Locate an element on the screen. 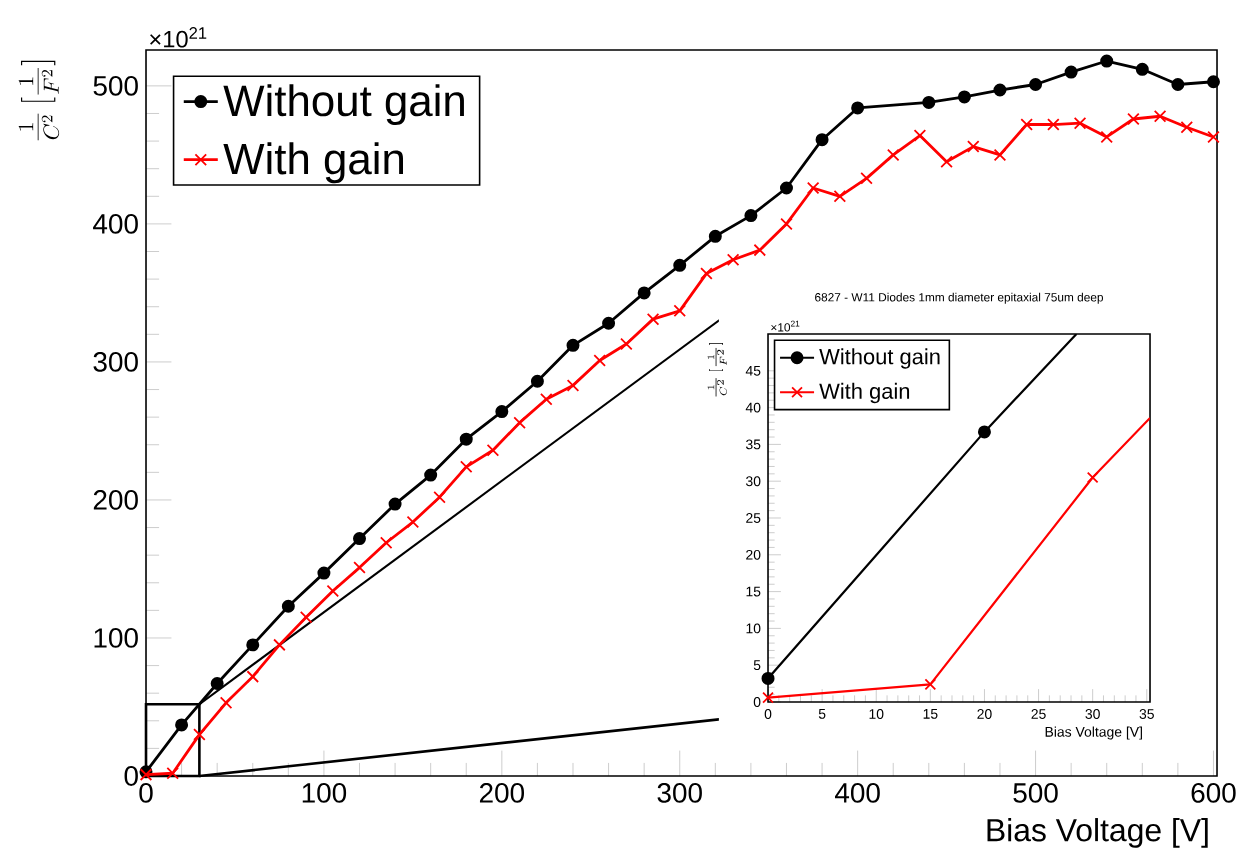 This screenshot has width=1250, height=848. x-tick-label: 100 is located at coordinates (324, 793).